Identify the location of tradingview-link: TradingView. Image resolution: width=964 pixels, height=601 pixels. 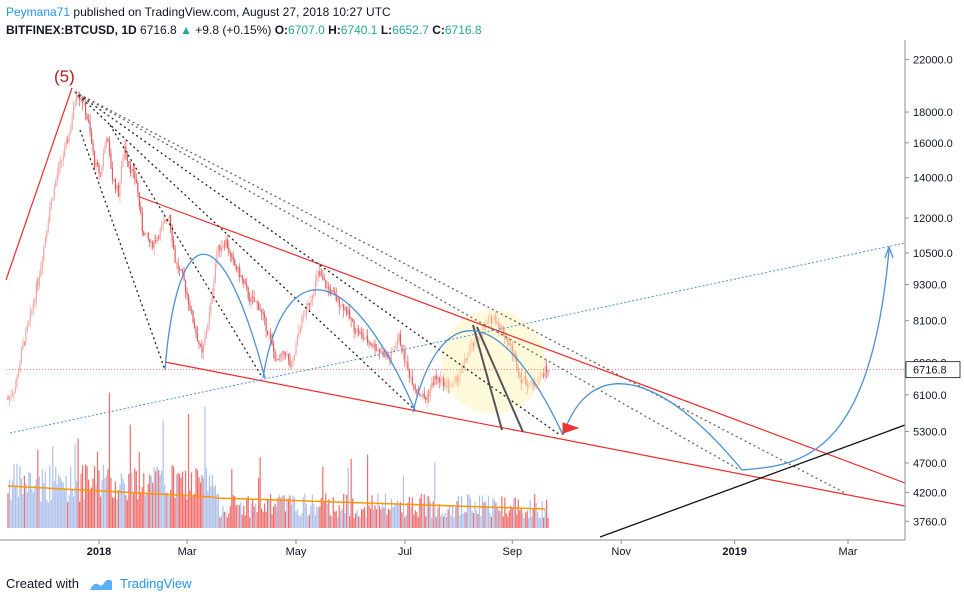
(156, 583).